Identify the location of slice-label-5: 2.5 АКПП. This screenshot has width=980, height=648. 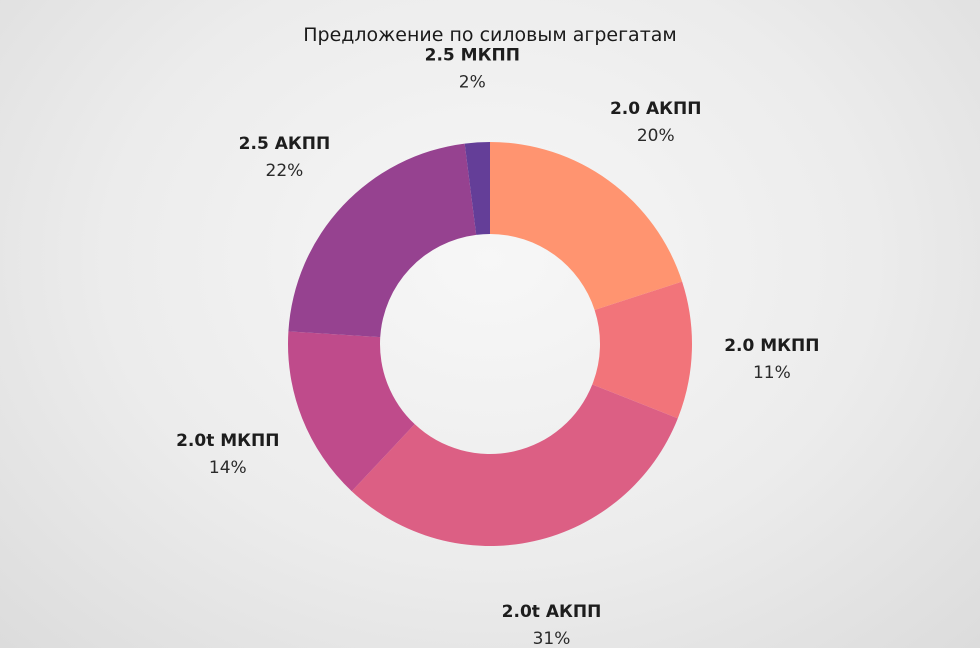
(285, 144).